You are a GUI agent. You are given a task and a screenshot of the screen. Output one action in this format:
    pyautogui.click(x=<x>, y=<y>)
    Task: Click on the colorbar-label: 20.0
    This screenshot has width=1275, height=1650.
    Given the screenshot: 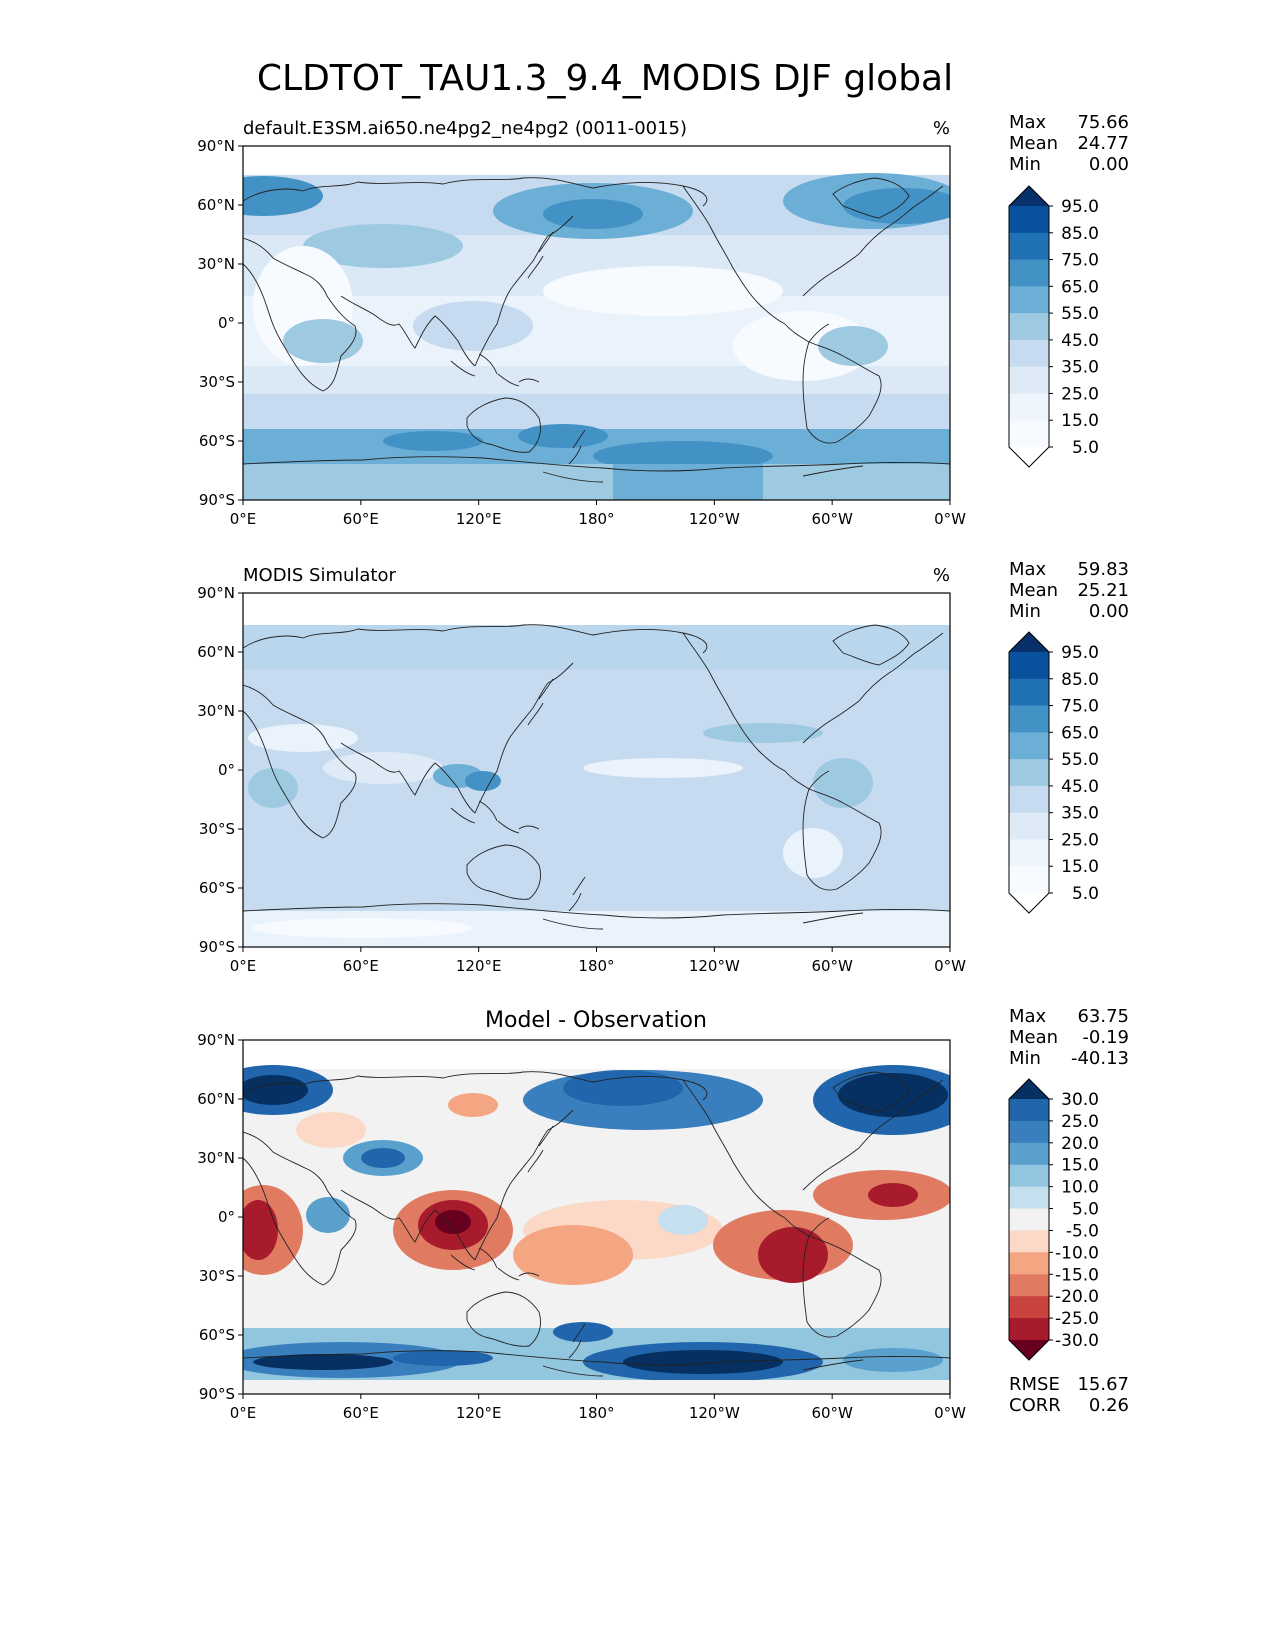 What is the action you would take?
    pyautogui.click(x=1080, y=1144)
    